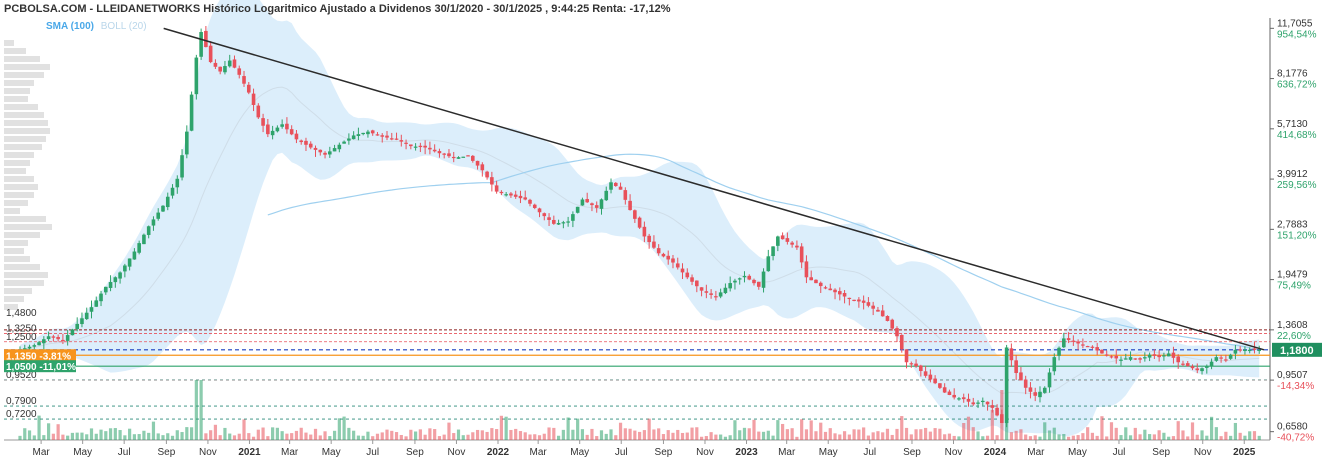 The width and height of the screenshot is (1323, 461). I want to click on legend-boll: BOLL (20), so click(123, 26).